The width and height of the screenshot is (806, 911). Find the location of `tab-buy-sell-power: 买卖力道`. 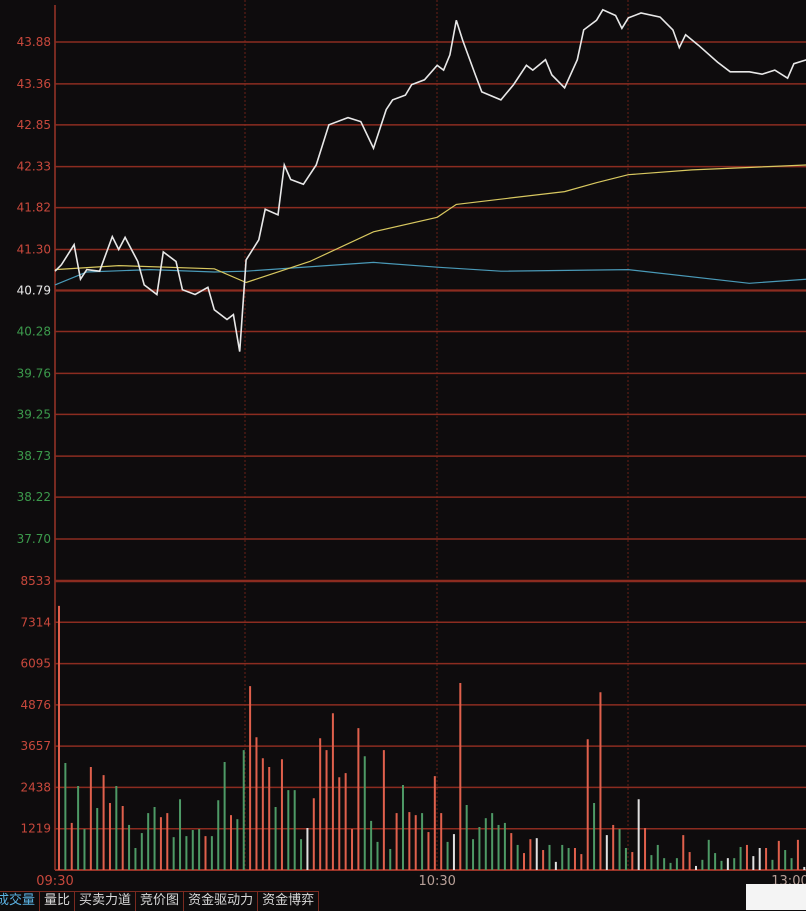

tab-buy-sell-power: 买卖力道 is located at coordinates (106, 901).